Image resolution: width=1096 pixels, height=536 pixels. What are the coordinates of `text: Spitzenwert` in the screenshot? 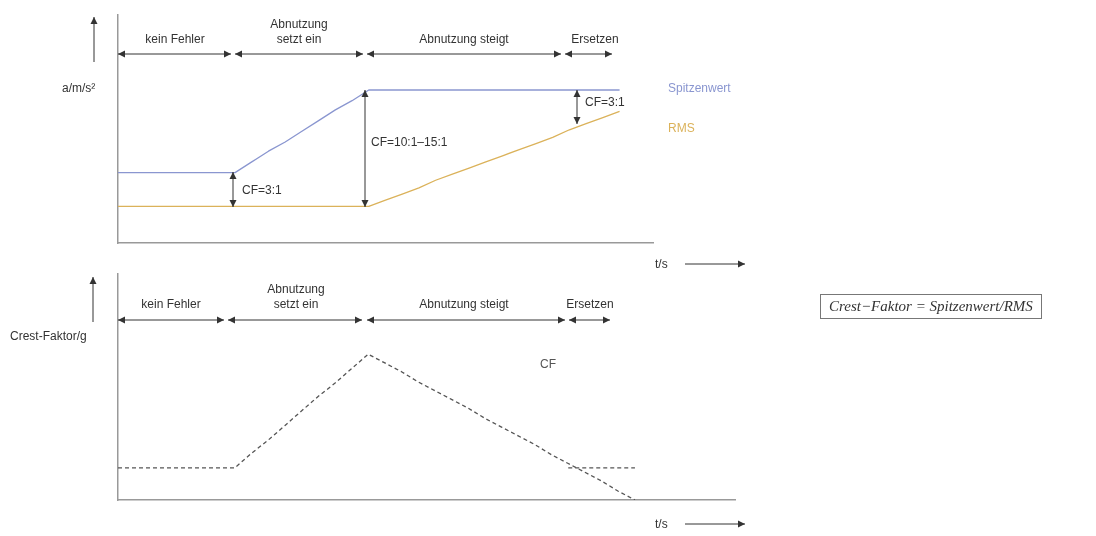 It's located at (700, 88).